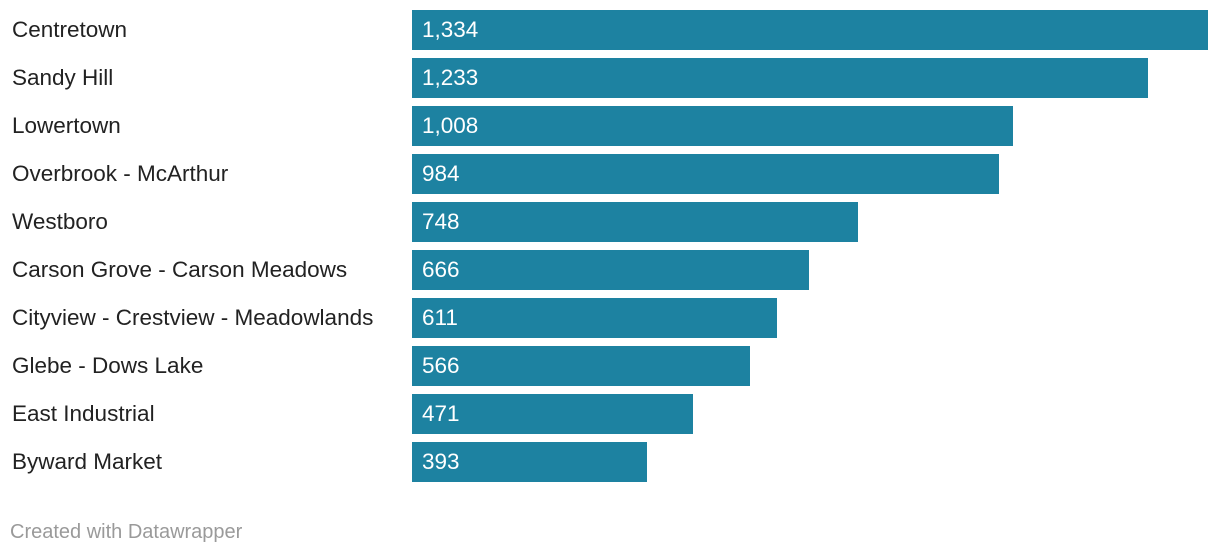 This screenshot has width=1220, height=558. I want to click on category-label: East Industrial, so click(83, 413).